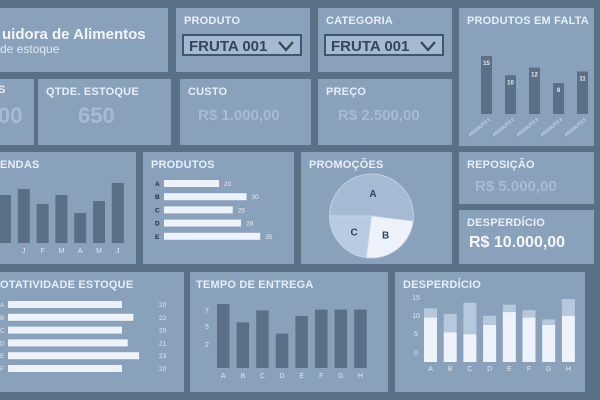 Image resolution: width=600 pixels, height=400 pixels. What do you see at coordinates (559, 91) in the screenshot?
I see `data-label: 8` at bounding box center [559, 91].